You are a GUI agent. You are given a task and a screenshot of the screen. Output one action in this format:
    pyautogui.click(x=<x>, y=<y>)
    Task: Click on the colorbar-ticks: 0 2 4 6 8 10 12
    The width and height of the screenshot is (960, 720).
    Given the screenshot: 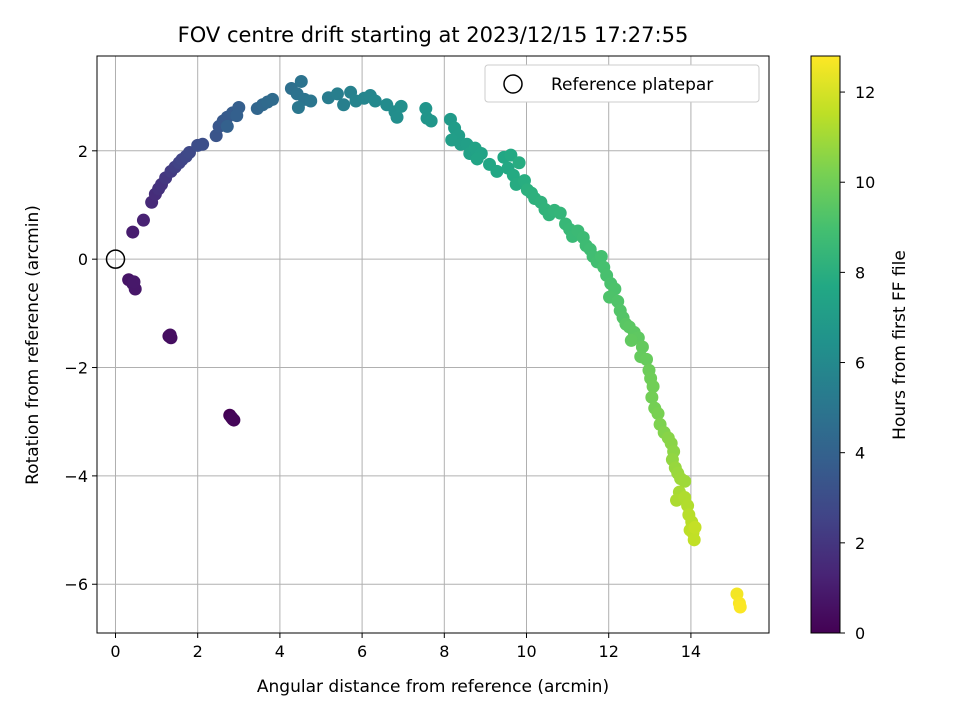 What is the action you would take?
    pyautogui.click(x=857, y=363)
    